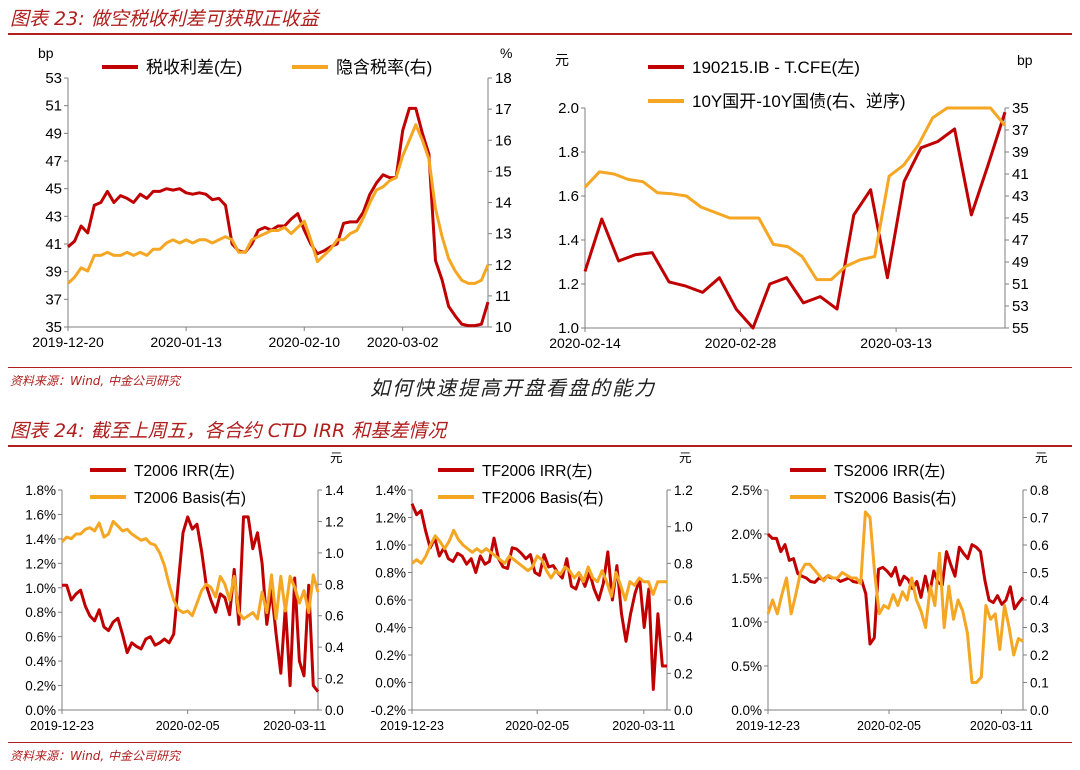 Image resolution: width=1080 pixels, height=770 pixels. Describe the element at coordinates (53, 133) in the screenshot. I see `left-tick-label: 49` at that location.